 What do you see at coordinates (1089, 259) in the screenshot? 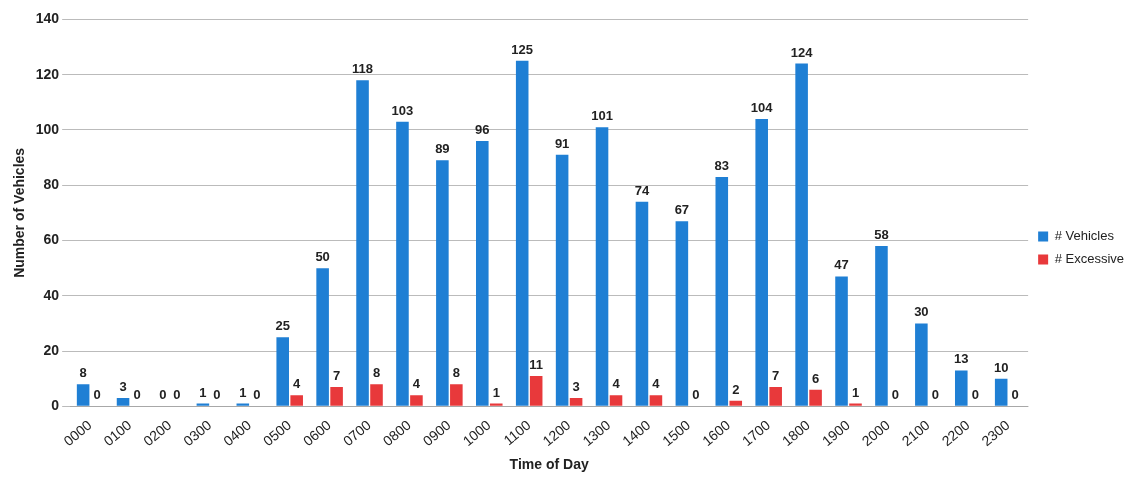
I see `legend-label: # Excessive` at bounding box center [1089, 259].